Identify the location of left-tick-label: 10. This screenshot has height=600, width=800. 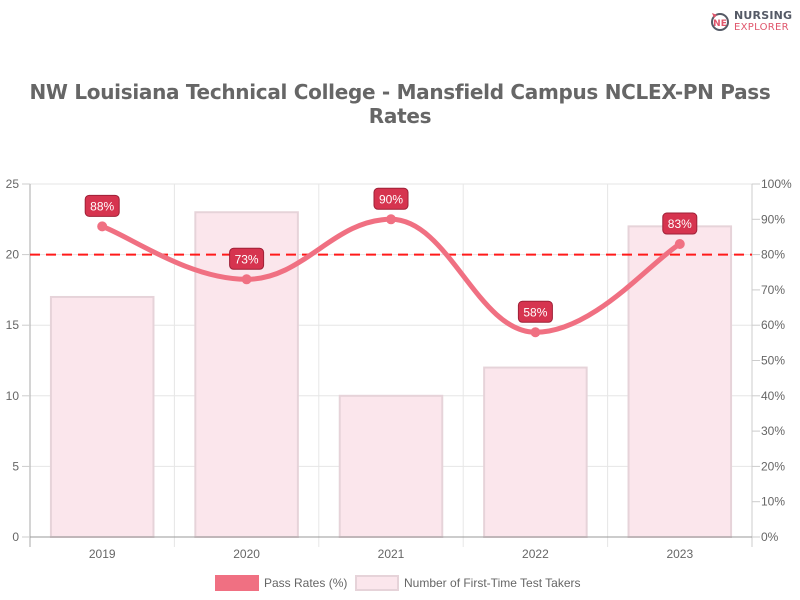
(13, 396).